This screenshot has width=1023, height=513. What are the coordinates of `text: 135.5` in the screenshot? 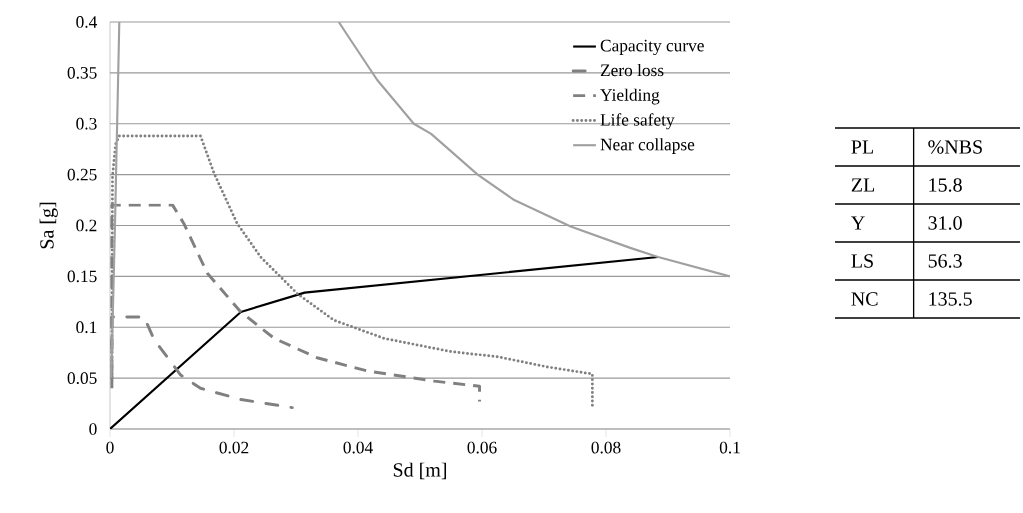 It's located at (950, 299).